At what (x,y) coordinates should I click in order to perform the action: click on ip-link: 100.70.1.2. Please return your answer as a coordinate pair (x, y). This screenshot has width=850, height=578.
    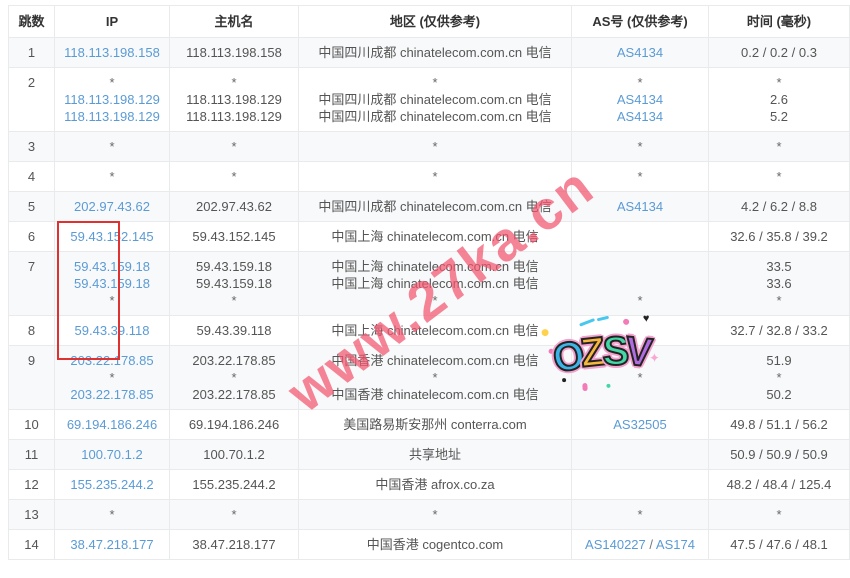
    Looking at the image, I should click on (112, 454).